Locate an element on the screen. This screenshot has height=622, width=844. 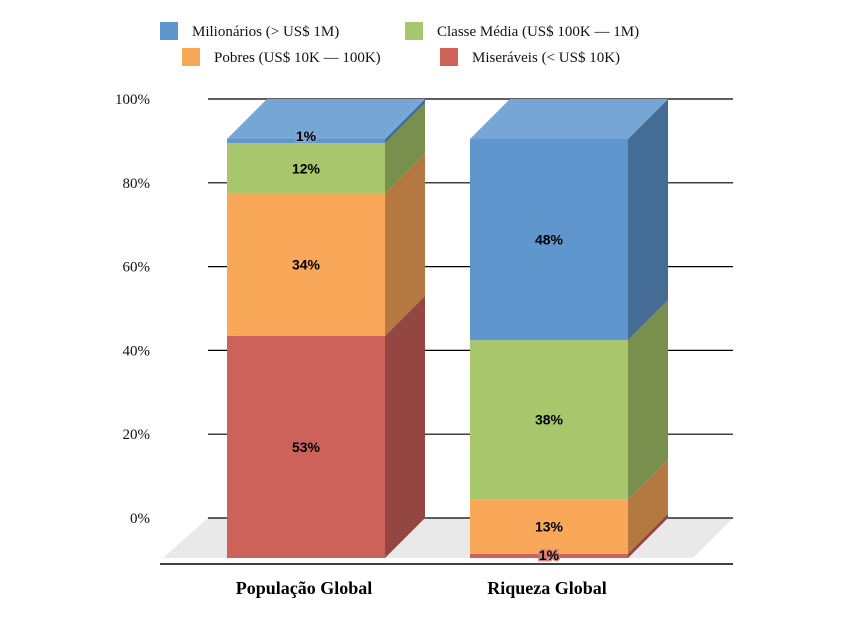
legend-item: Classe Média (US$ 100K — 1M) is located at coordinates (522, 31).